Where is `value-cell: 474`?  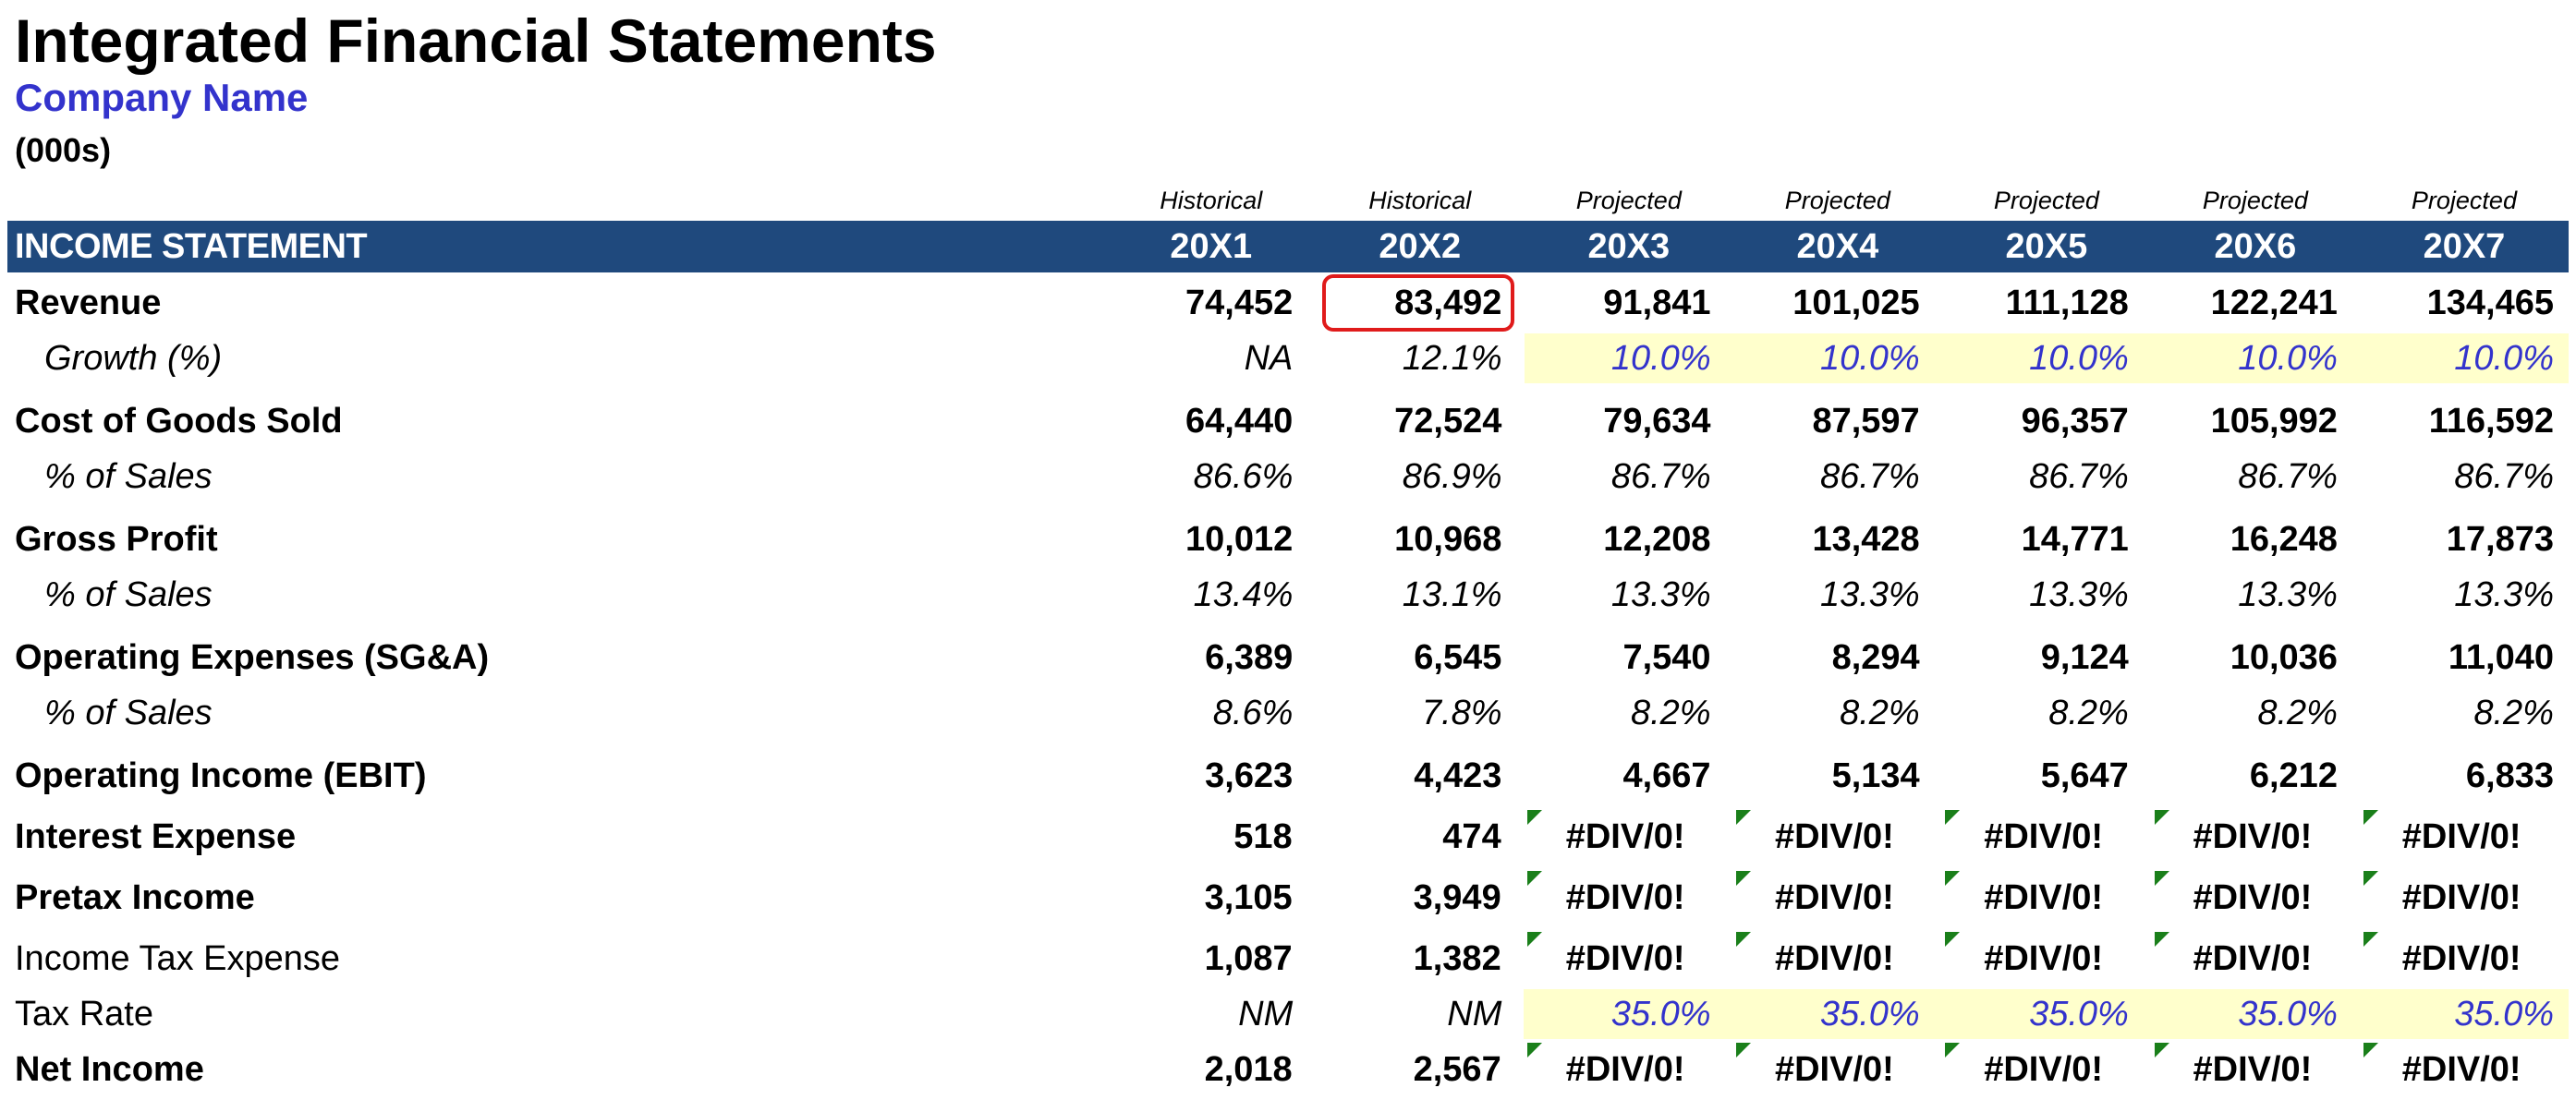
value-cell: 474 is located at coordinates (1471, 836).